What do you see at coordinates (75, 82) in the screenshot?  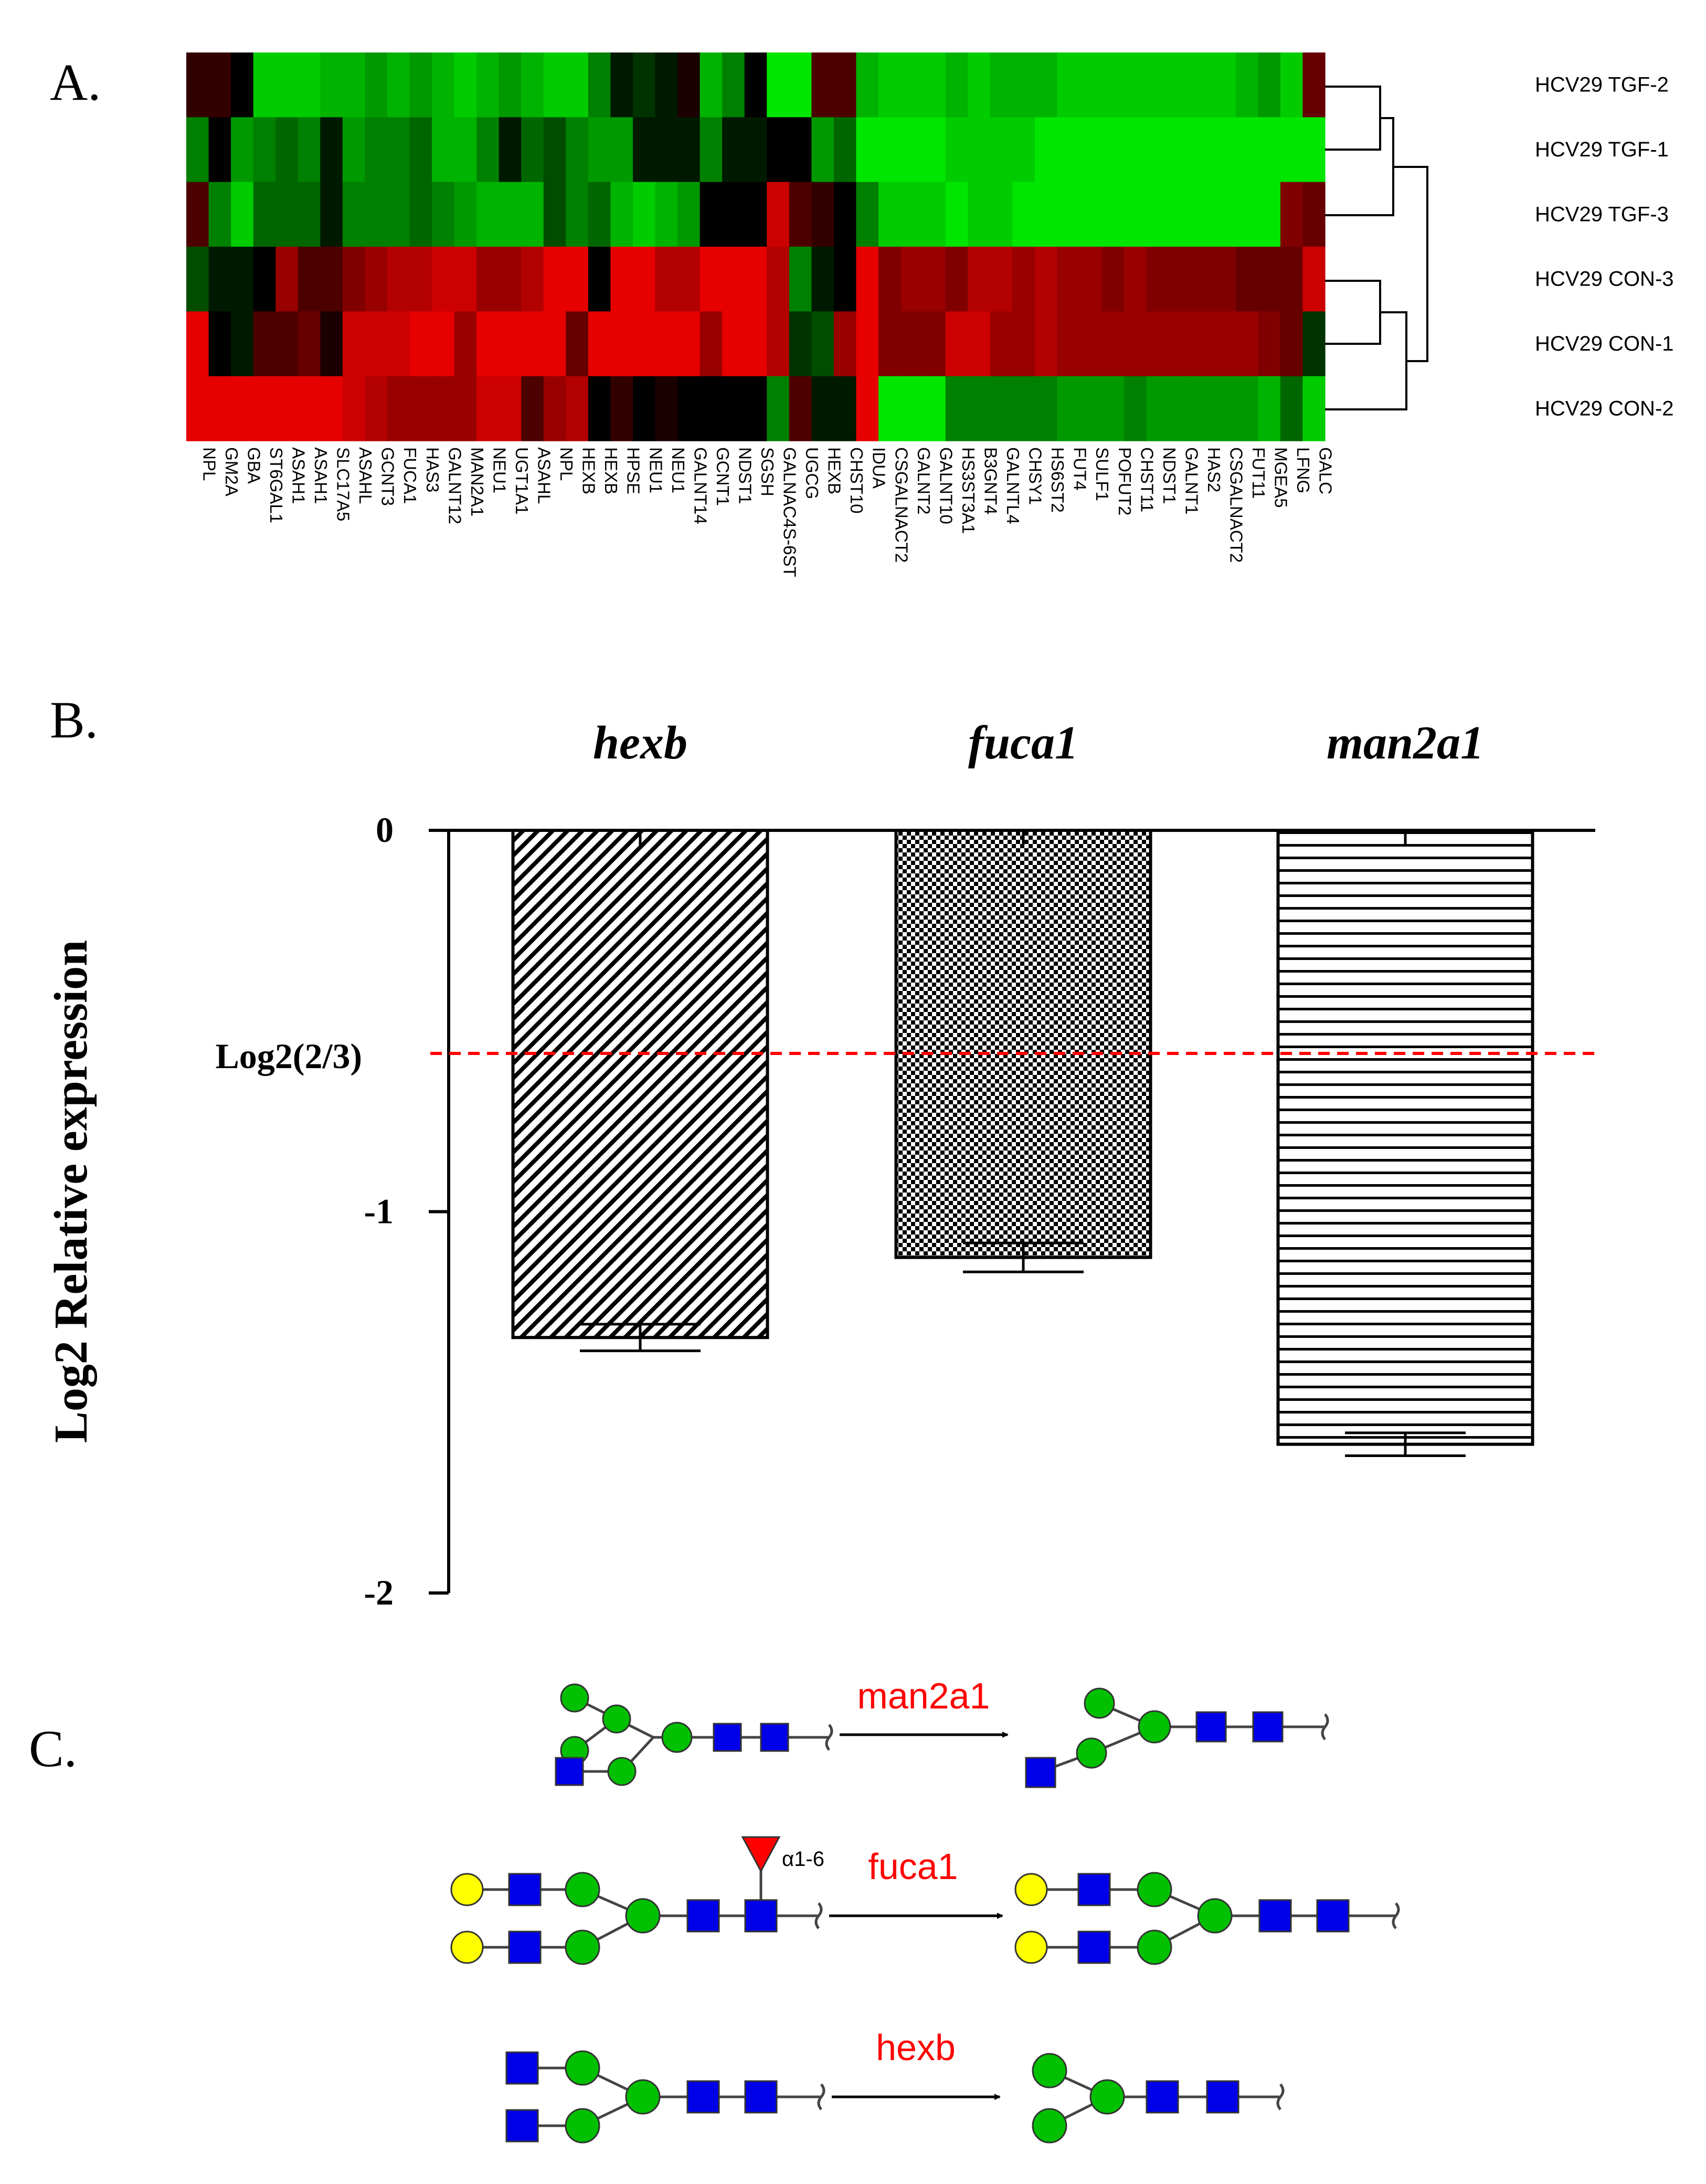 I see `panel-label-a: A.` at bounding box center [75, 82].